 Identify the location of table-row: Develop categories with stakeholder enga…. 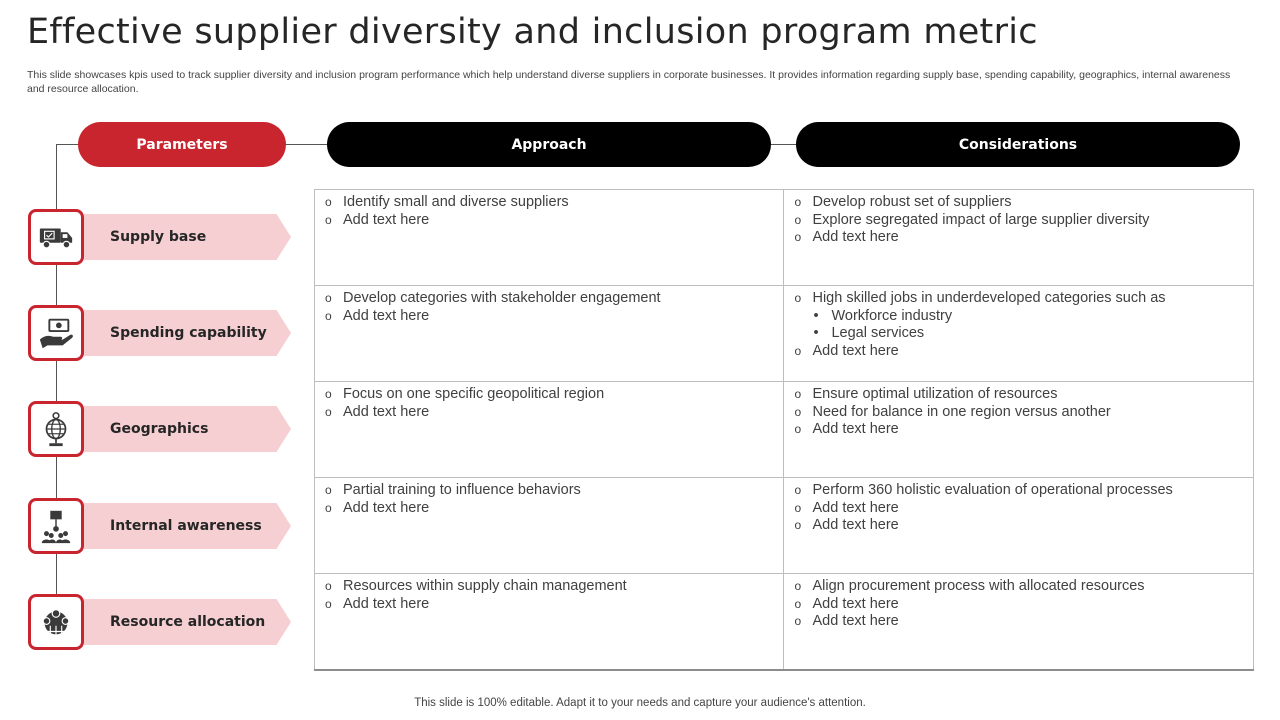
(783, 333).